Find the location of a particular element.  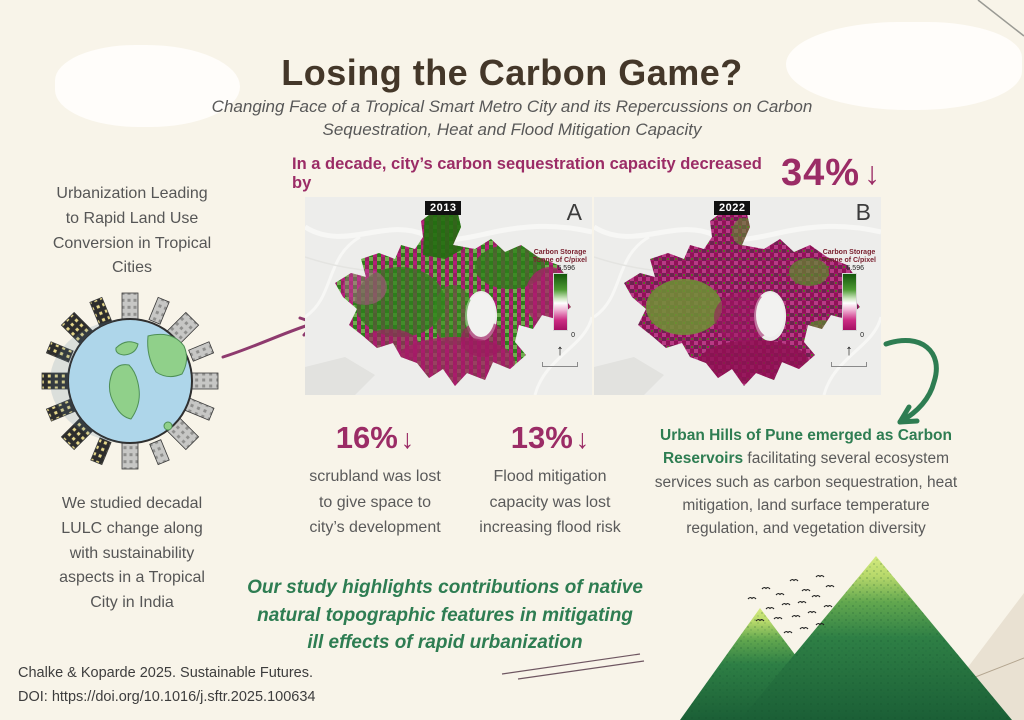

carbon-storage-map-2013 is located at coordinates (448, 300).